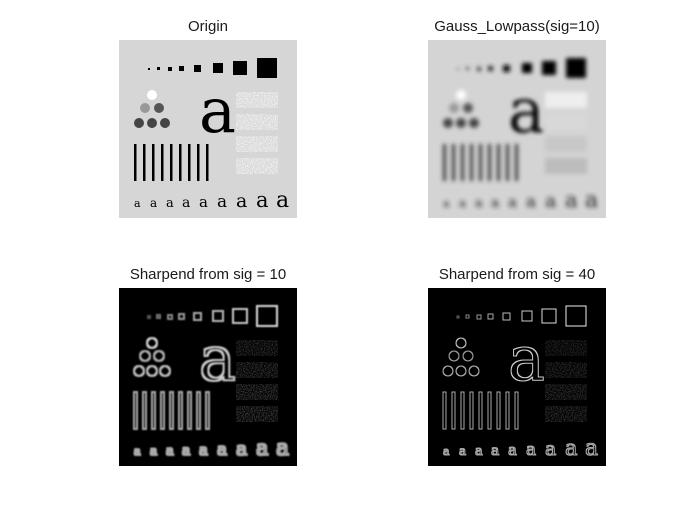 The image size is (700, 525). I want to click on panel-title: Gauss_Lowpass(sig=10), so click(517, 26).